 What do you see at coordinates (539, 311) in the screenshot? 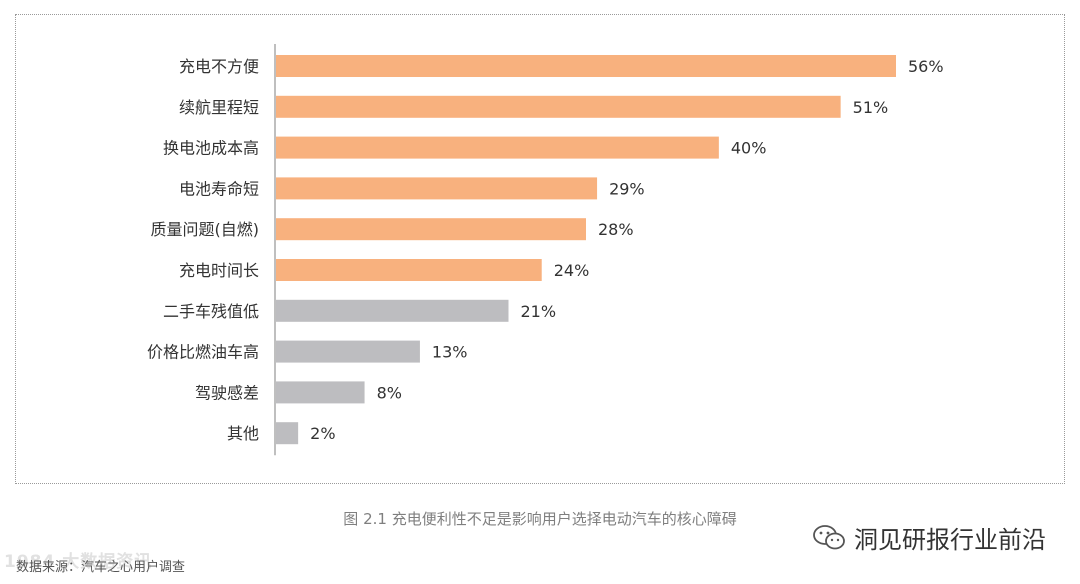
I see `value-label-6: 21%` at bounding box center [539, 311].